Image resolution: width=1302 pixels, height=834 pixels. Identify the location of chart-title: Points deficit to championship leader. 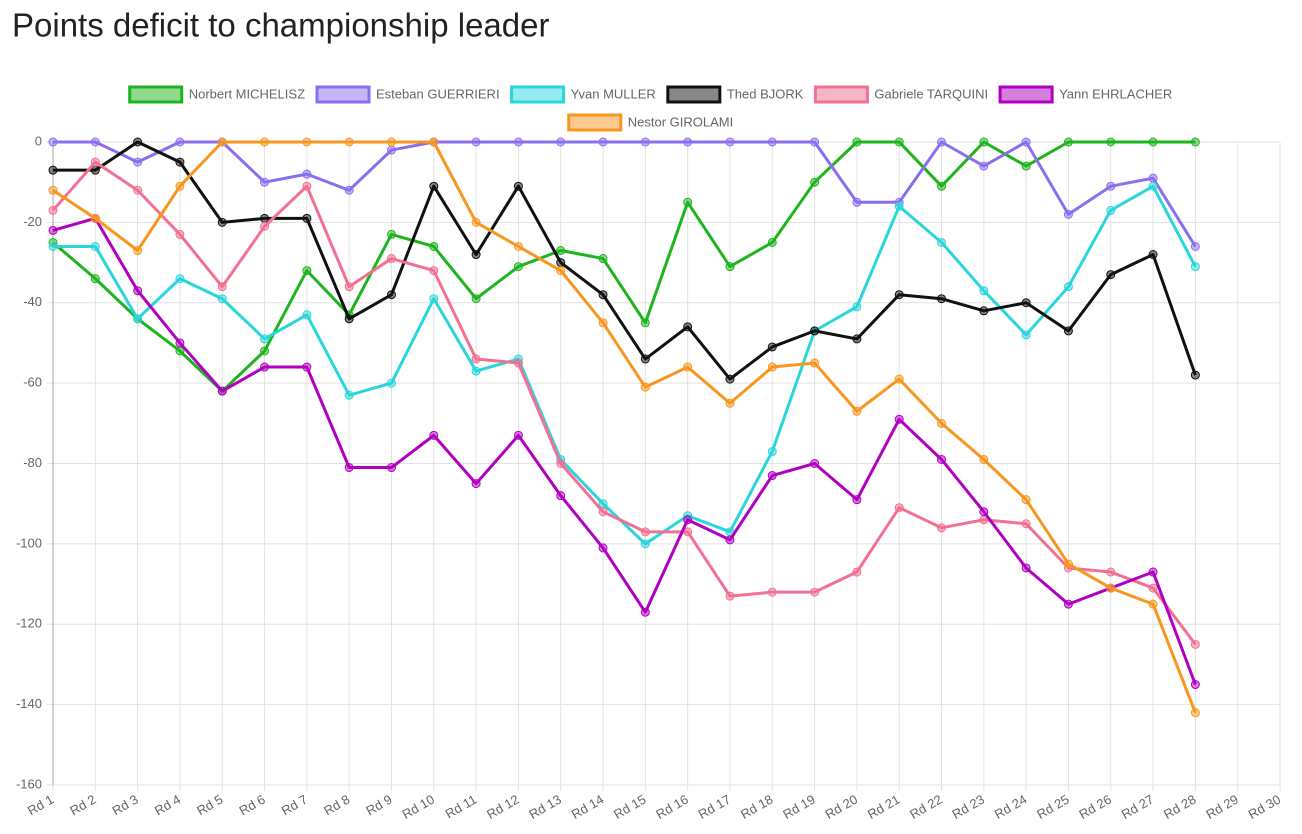
(280, 25).